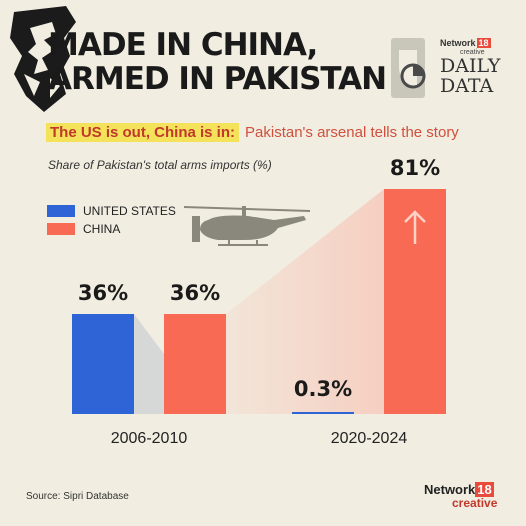 The image size is (526, 526). Describe the element at coordinates (77, 496) in the screenshot. I see `source-note: Source: Sipri Database` at that location.